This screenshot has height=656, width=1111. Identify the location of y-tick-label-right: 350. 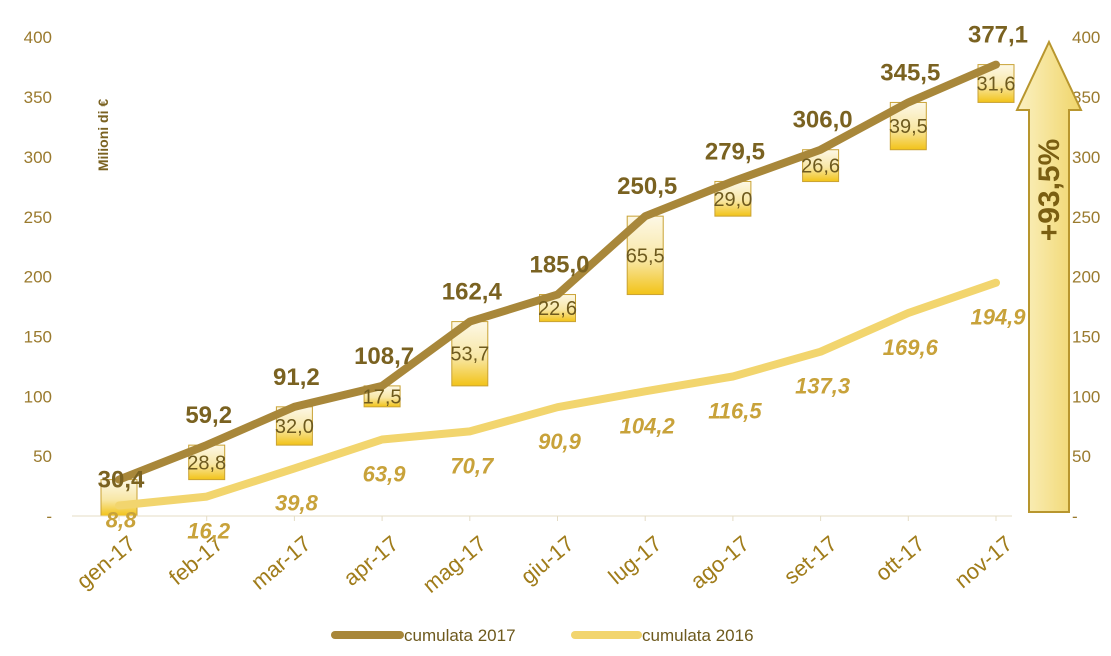
(1086, 97).